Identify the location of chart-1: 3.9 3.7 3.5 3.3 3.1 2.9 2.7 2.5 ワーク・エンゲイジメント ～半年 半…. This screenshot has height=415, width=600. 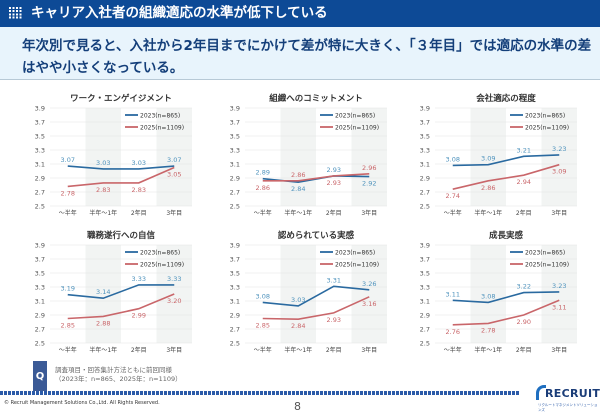
(113, 155).